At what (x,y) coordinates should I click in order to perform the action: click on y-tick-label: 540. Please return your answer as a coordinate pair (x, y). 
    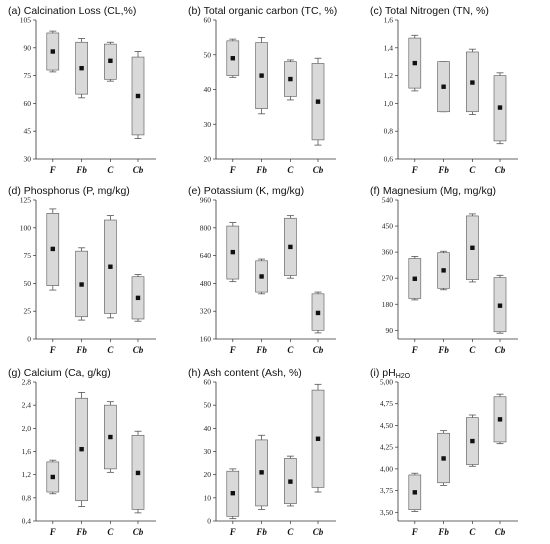
    Looking at the image, I should click on (388, 200).